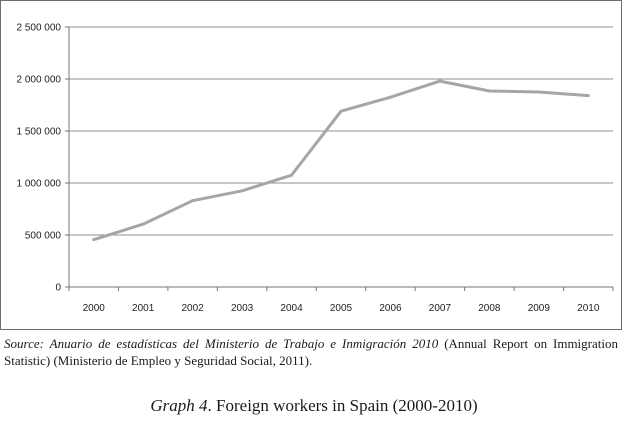 The height and width of the screenshot is (424, 628). What do you see at coordinates (58, 288) in the screenshot?
I see `y-tick-label: 0` at bounding box center [58, 288].